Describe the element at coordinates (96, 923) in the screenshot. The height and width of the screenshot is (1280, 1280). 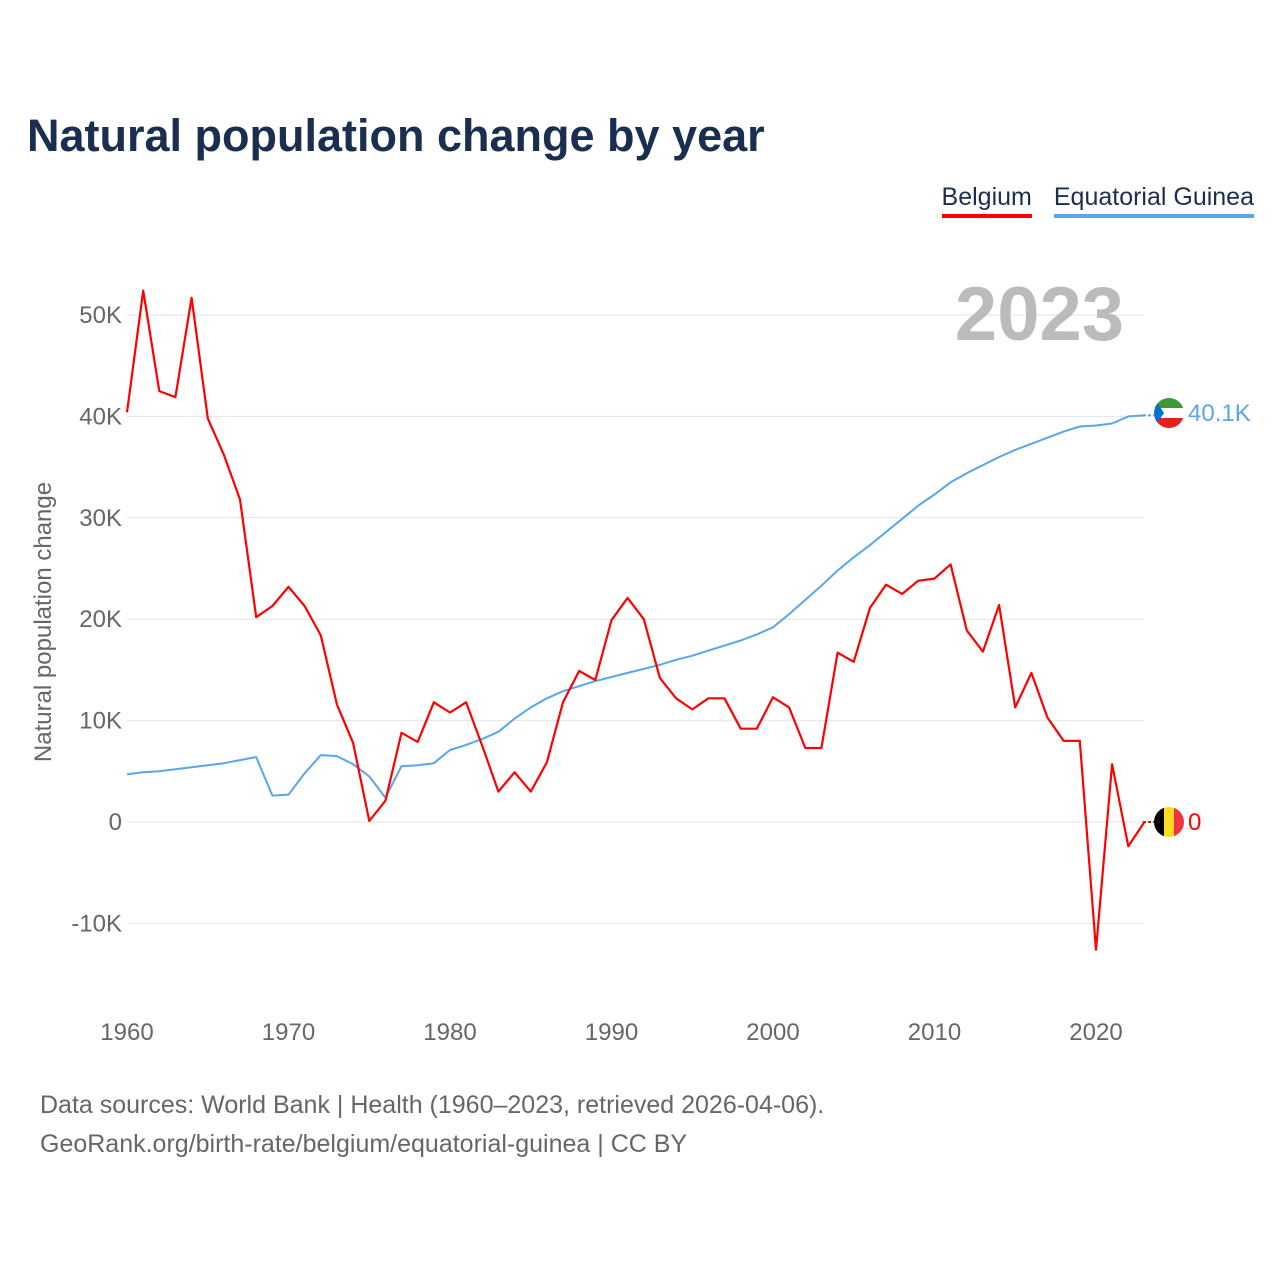
I see `y-tick-label: -10K` at that location.